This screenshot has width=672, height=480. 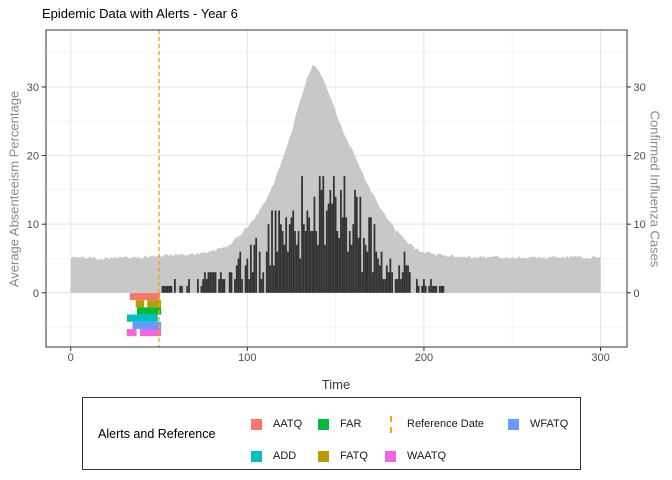 What do you see at coordinates (14, 189) in the screenshot?
I see `y-axis-title-left: Average Absenteeism Percentage` at bounding box center [14, 189].